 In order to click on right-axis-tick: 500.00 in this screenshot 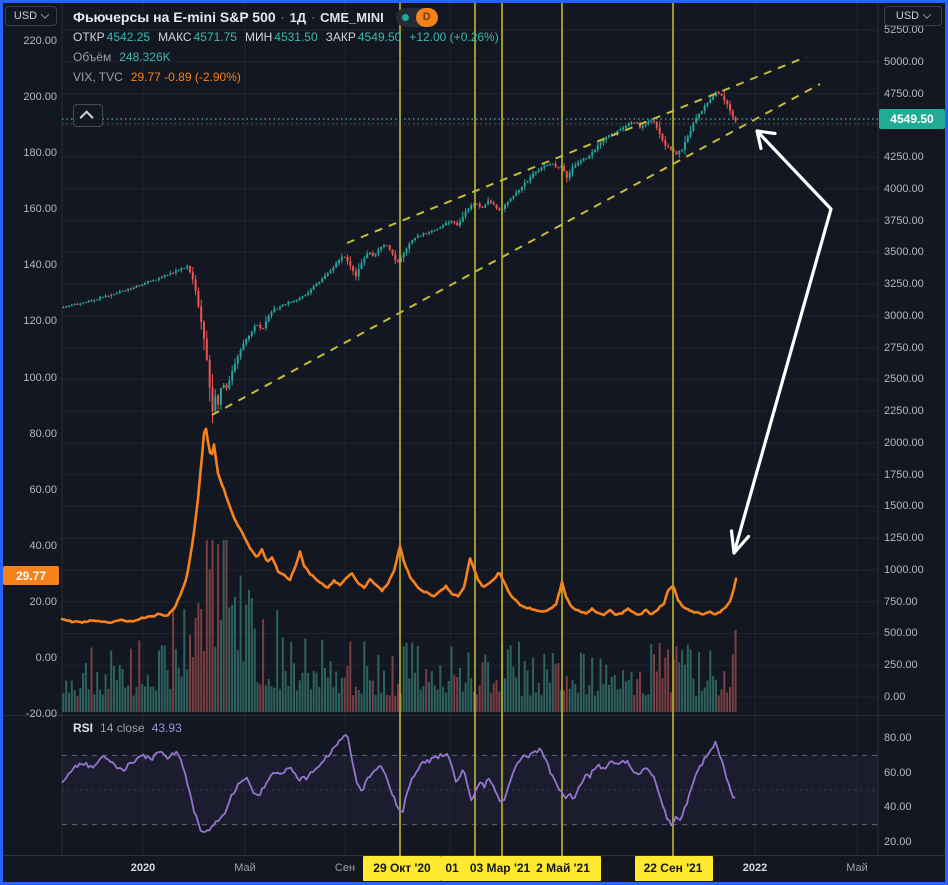, I will do `click(901, 633)`.